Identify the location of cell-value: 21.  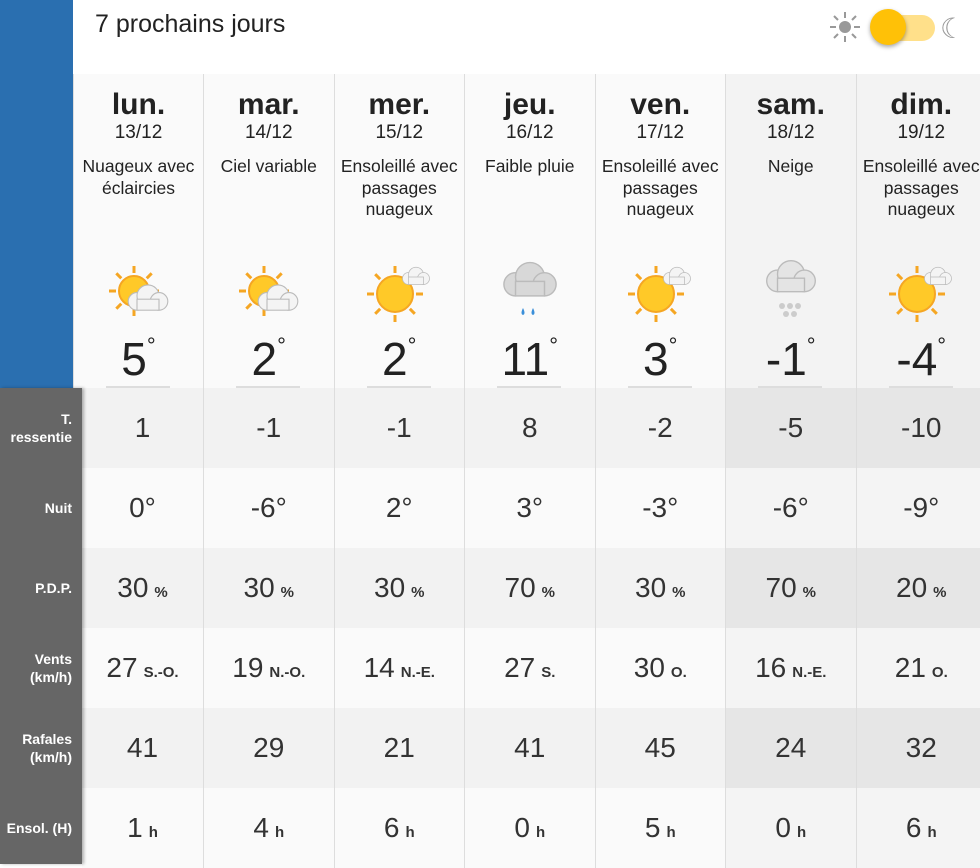
(399, 748).